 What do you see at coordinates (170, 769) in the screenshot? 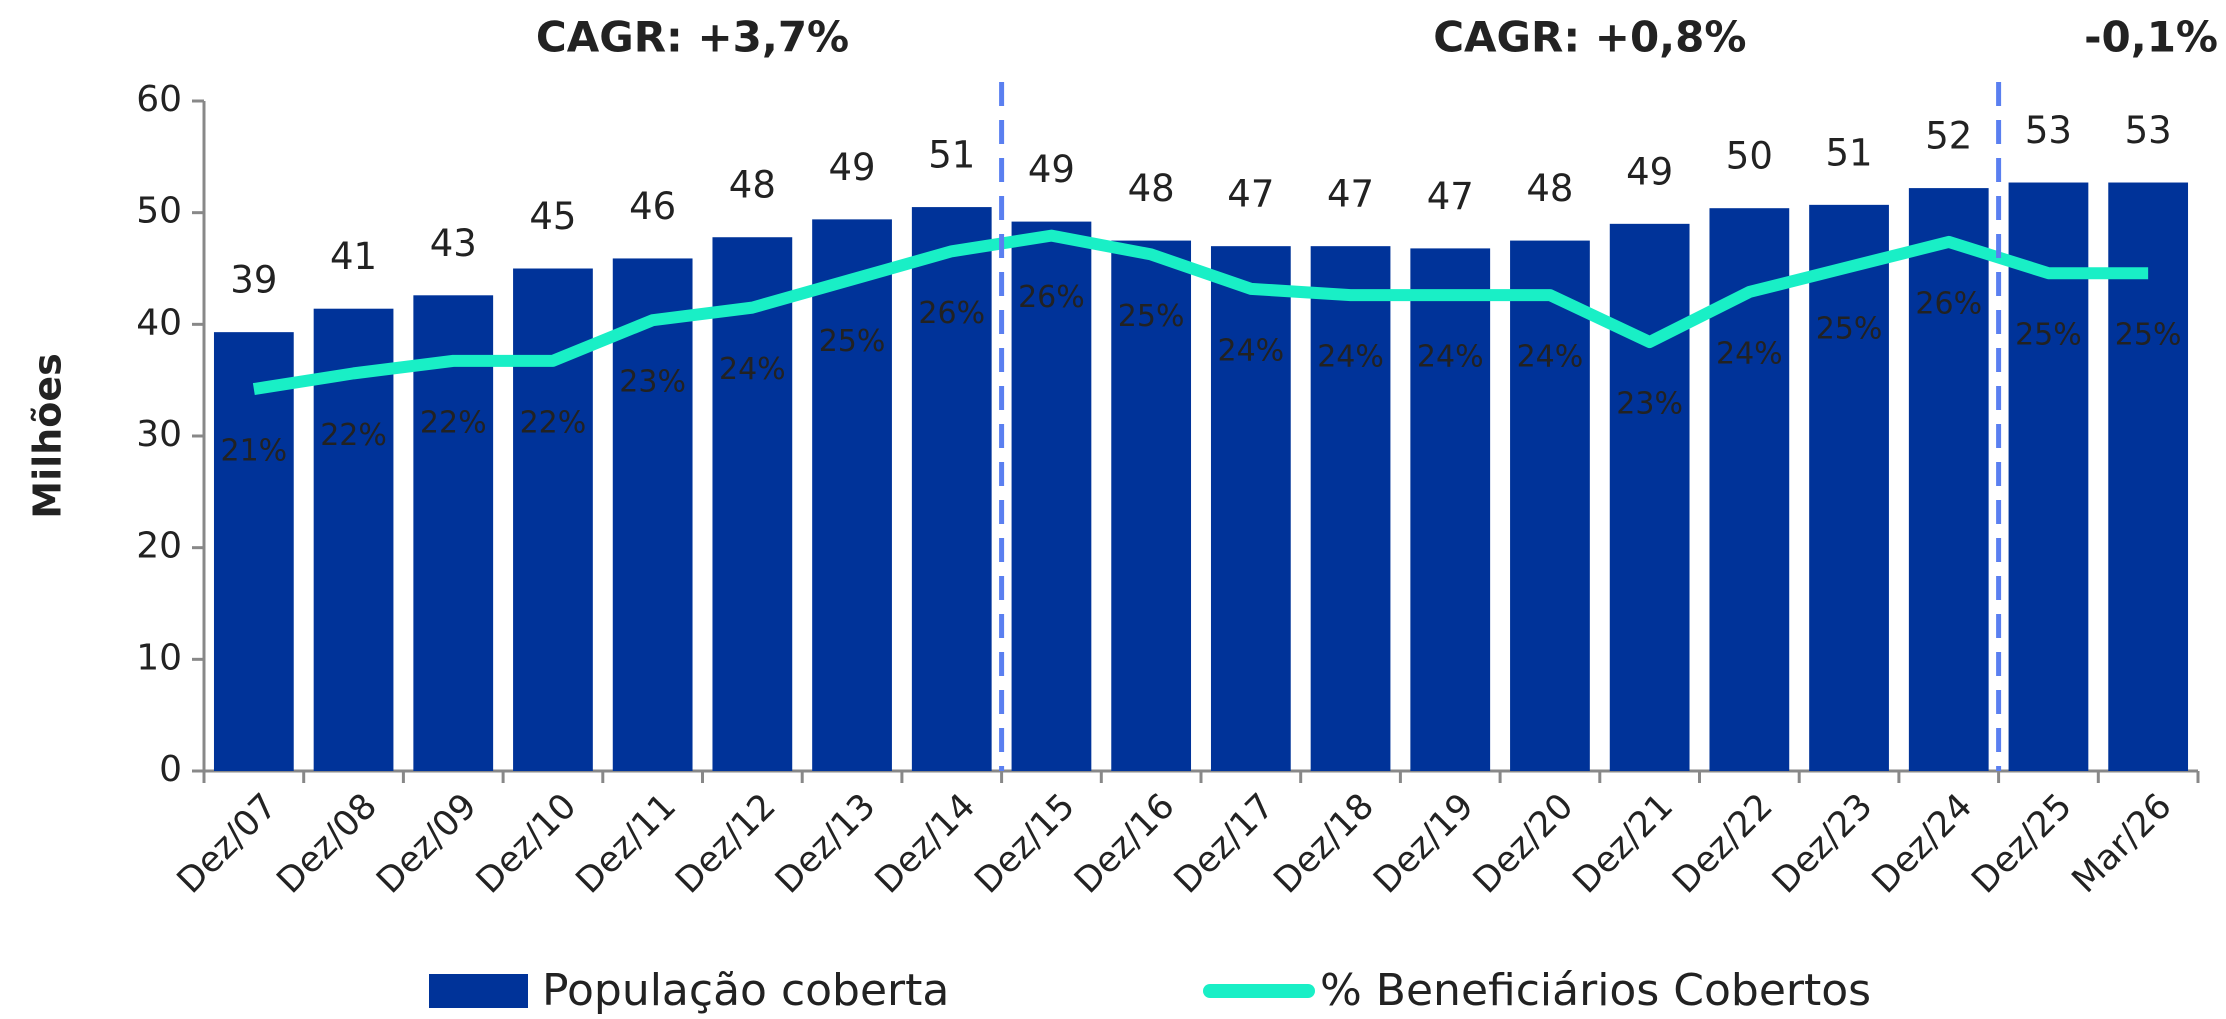
I see `y-tick-label: 0` at bounding box center [170, 769].